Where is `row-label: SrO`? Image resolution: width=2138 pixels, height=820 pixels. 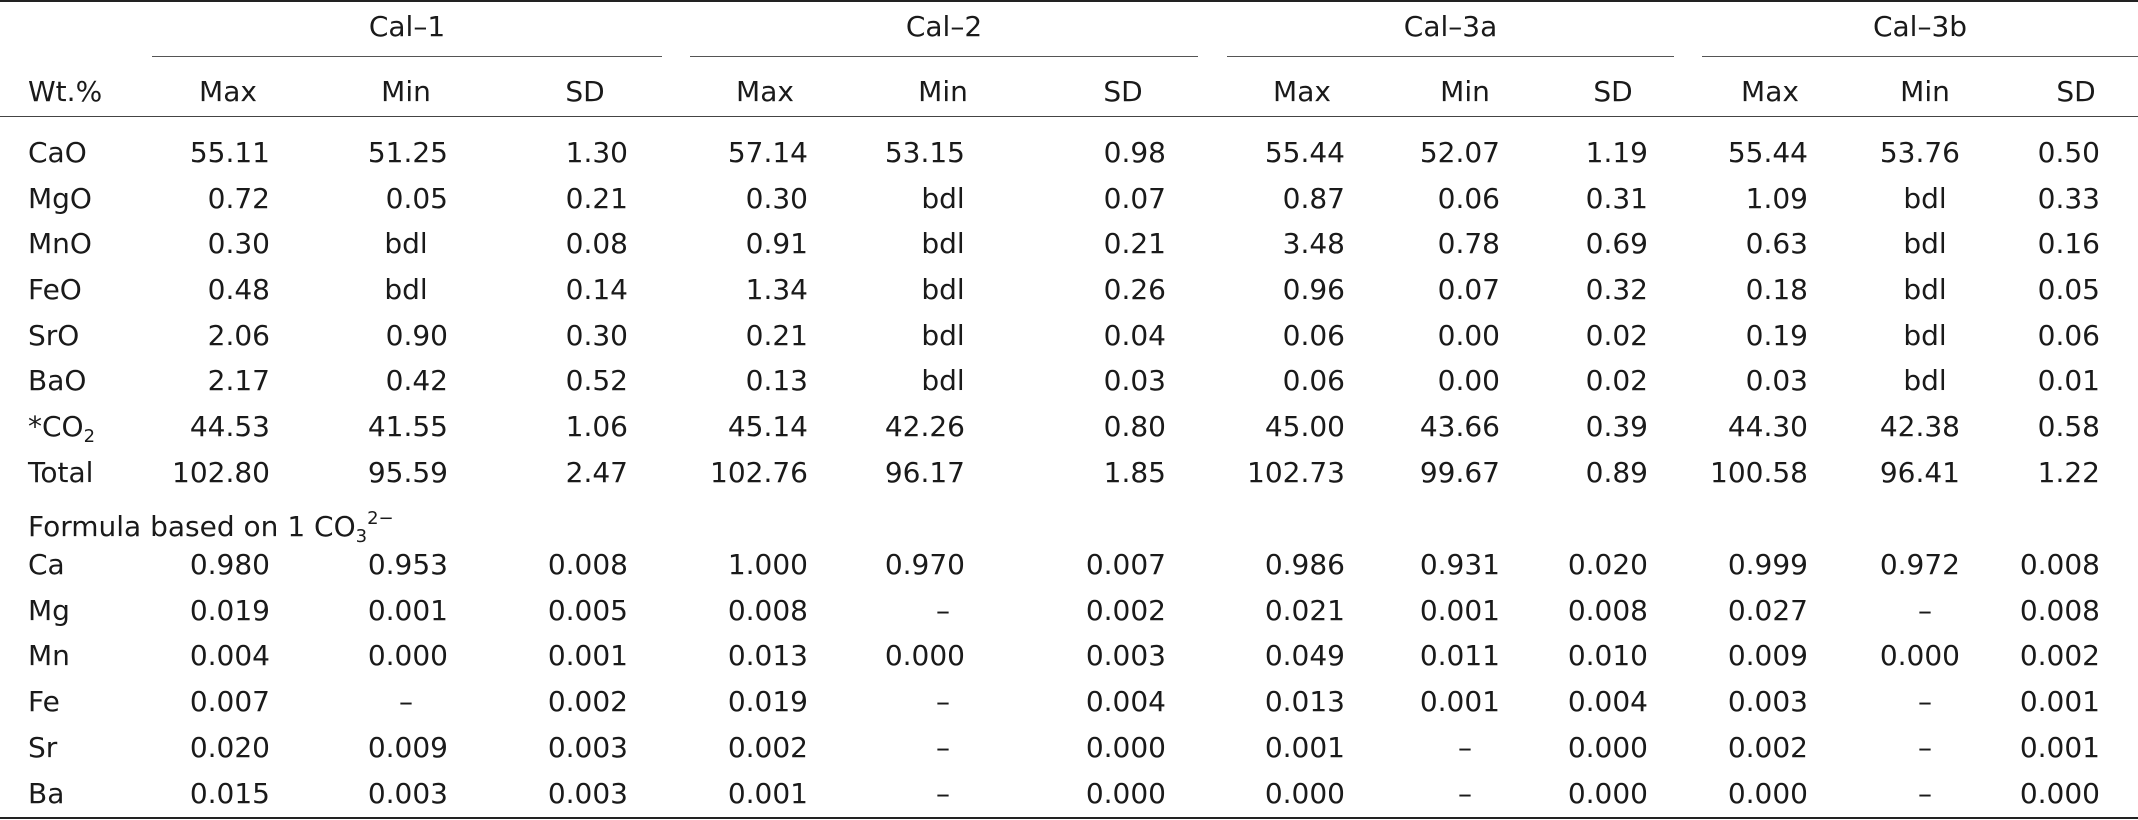
row-label: SrO is located at coordinates (54, 335).